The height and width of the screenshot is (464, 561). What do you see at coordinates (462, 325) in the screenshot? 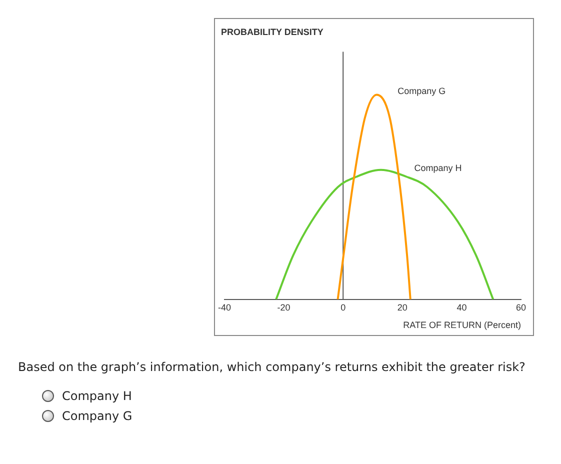
I see `x-axis-title: RATE OF RETURN (Percent)` at bounding box center [462, 325].